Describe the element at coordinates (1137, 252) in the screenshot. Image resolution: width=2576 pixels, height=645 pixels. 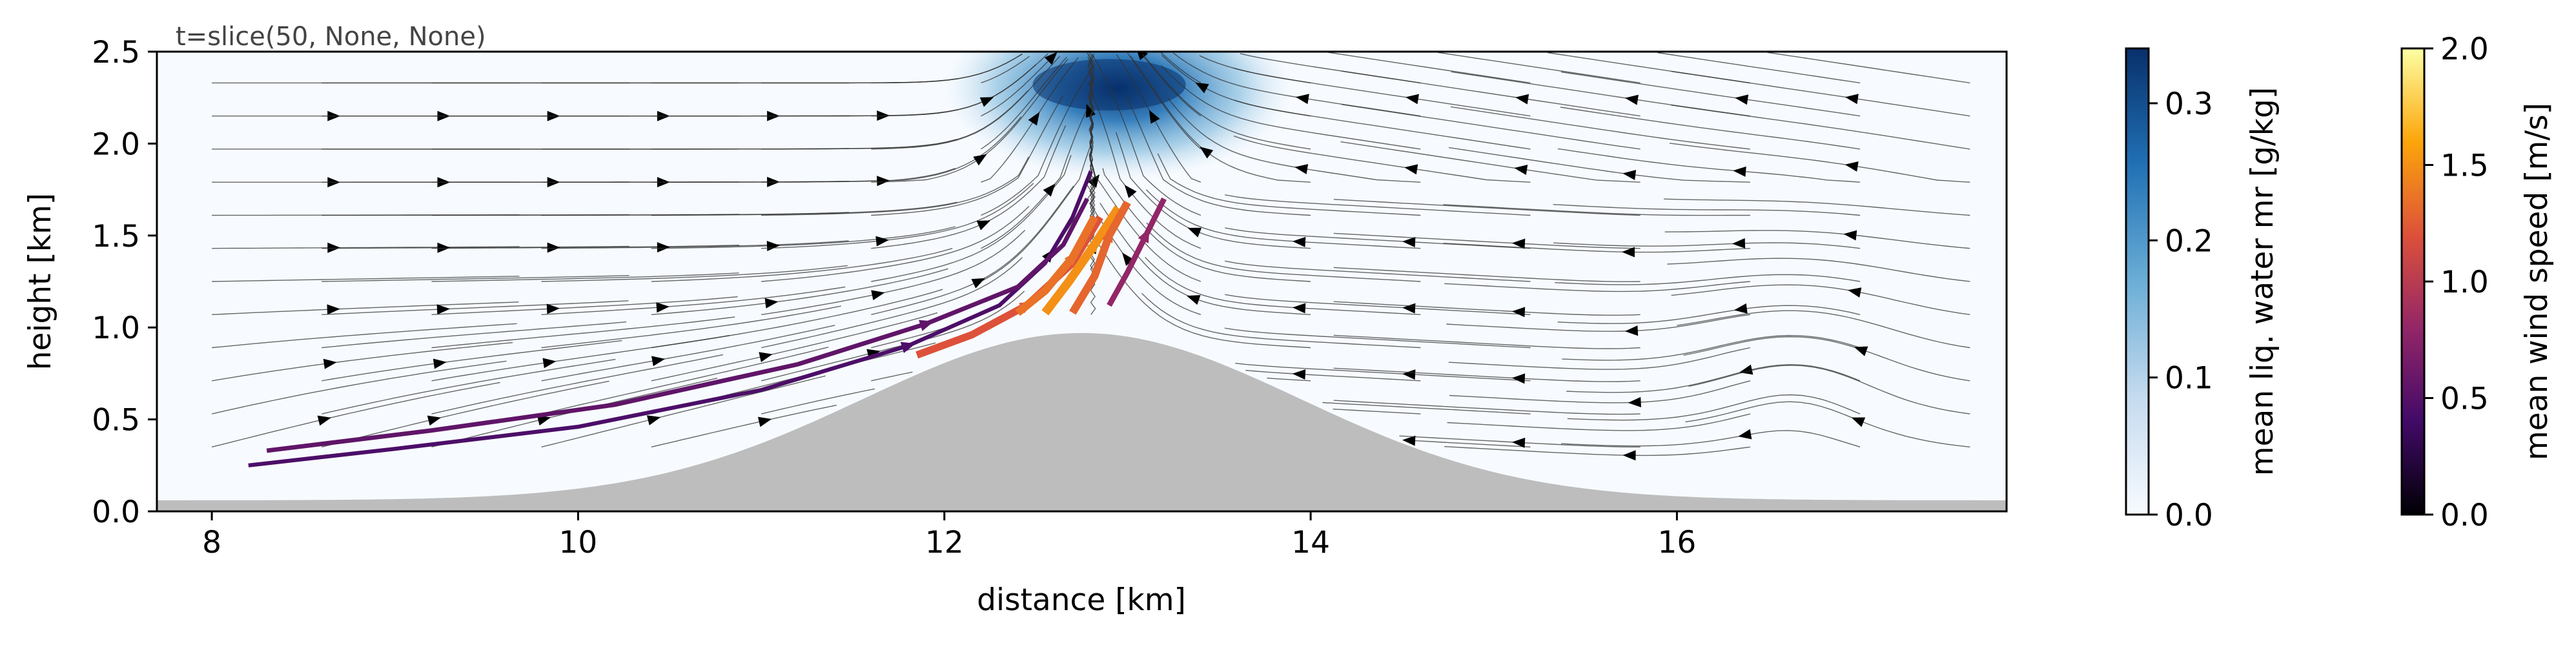
I see `upslope-streamline` at that location.